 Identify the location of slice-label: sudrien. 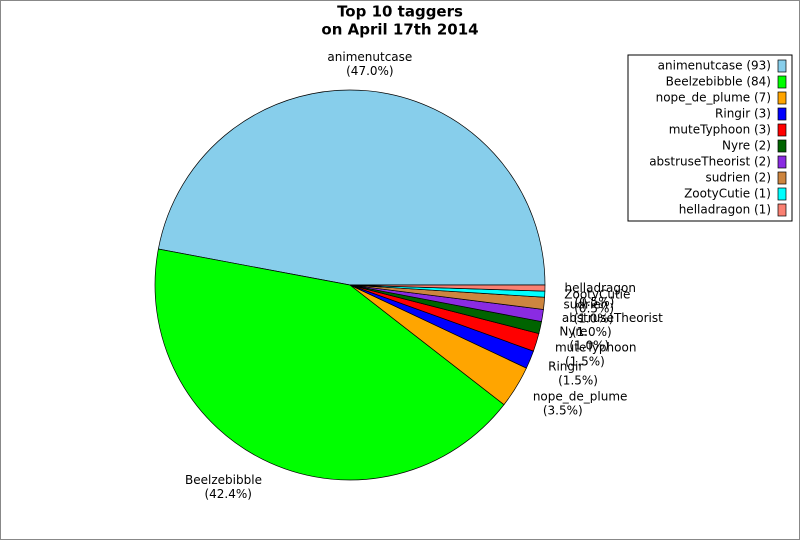
(586, 305).